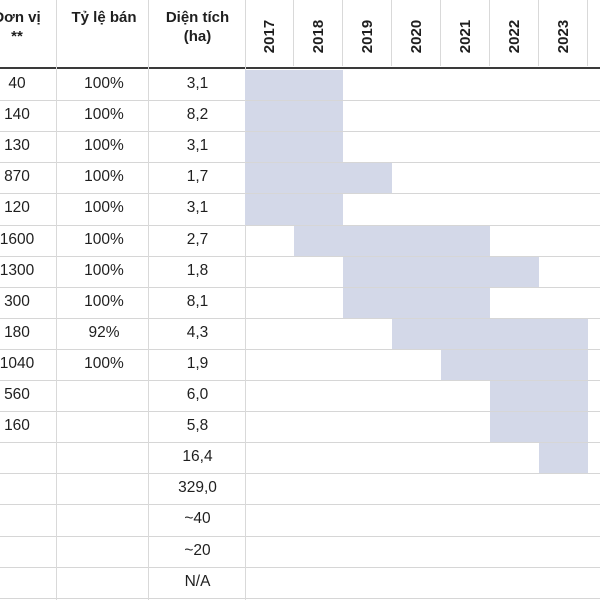 This screenshot has width=600, height=600. What do you see at coordinates (17, 394) in the screenshot?
I see `units-cell: 560` at bounding box center [17, 394].